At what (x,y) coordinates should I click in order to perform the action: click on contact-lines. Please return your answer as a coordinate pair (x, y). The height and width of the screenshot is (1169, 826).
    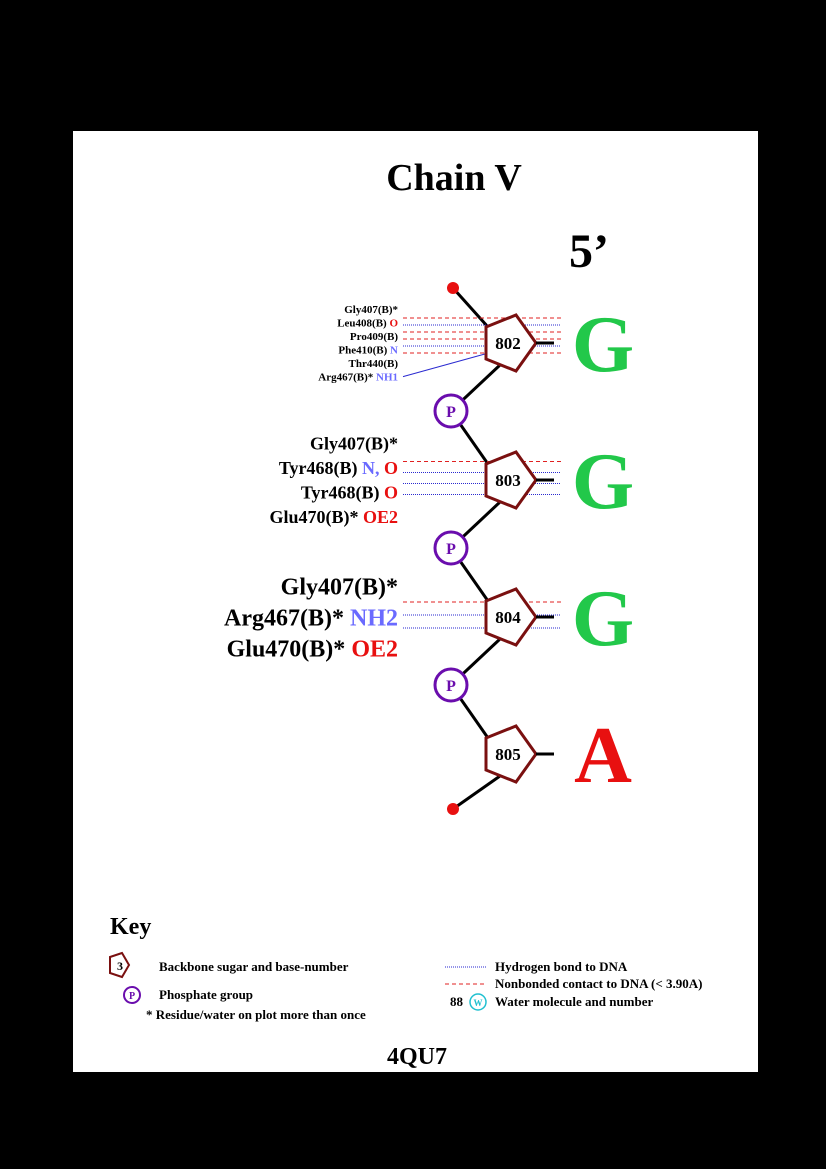
    Looking at the image, I should click on (481, 473).